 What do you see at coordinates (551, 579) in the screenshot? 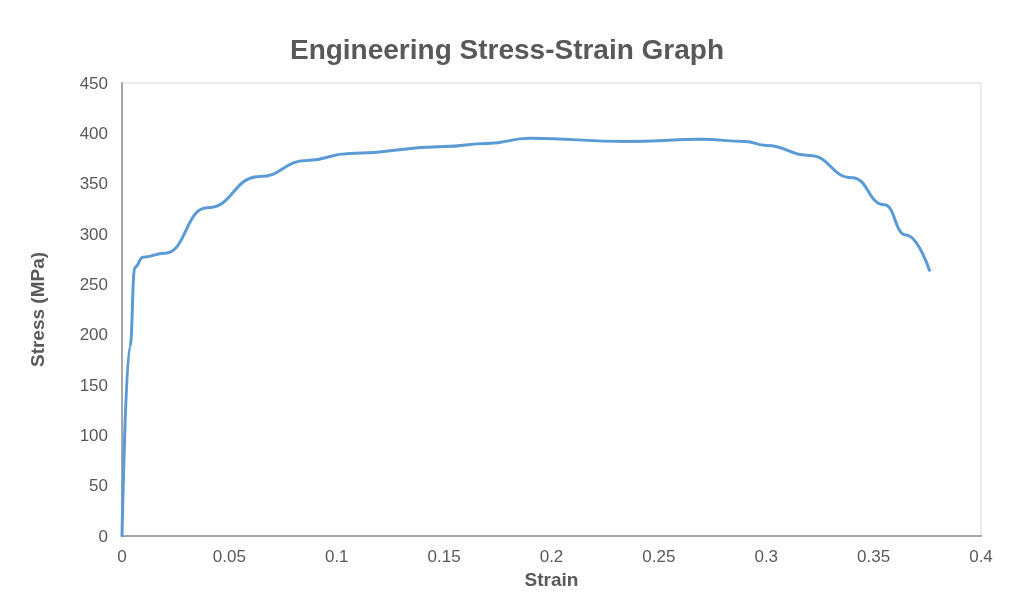
I see `x-axis-title: Strain` at bounding box center [551, 579].